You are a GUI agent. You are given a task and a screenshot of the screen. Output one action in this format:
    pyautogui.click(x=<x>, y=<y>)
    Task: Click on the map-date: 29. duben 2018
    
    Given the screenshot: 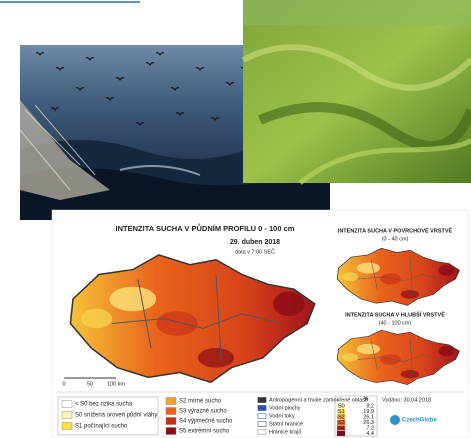 What is the action you would take?
    pyautogui.click(x=255, y=242)
    